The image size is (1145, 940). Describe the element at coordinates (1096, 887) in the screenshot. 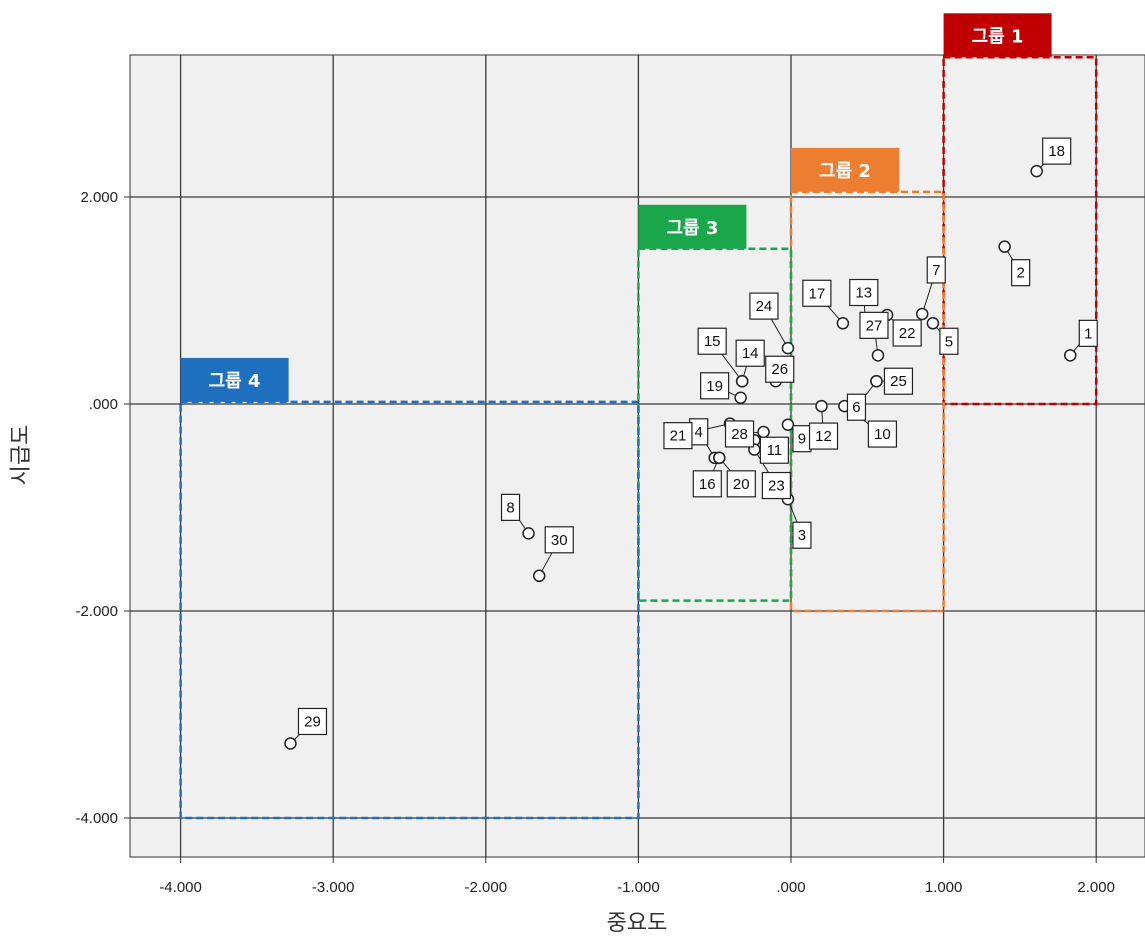

I see `x-tick-label: 2.000` at that location.